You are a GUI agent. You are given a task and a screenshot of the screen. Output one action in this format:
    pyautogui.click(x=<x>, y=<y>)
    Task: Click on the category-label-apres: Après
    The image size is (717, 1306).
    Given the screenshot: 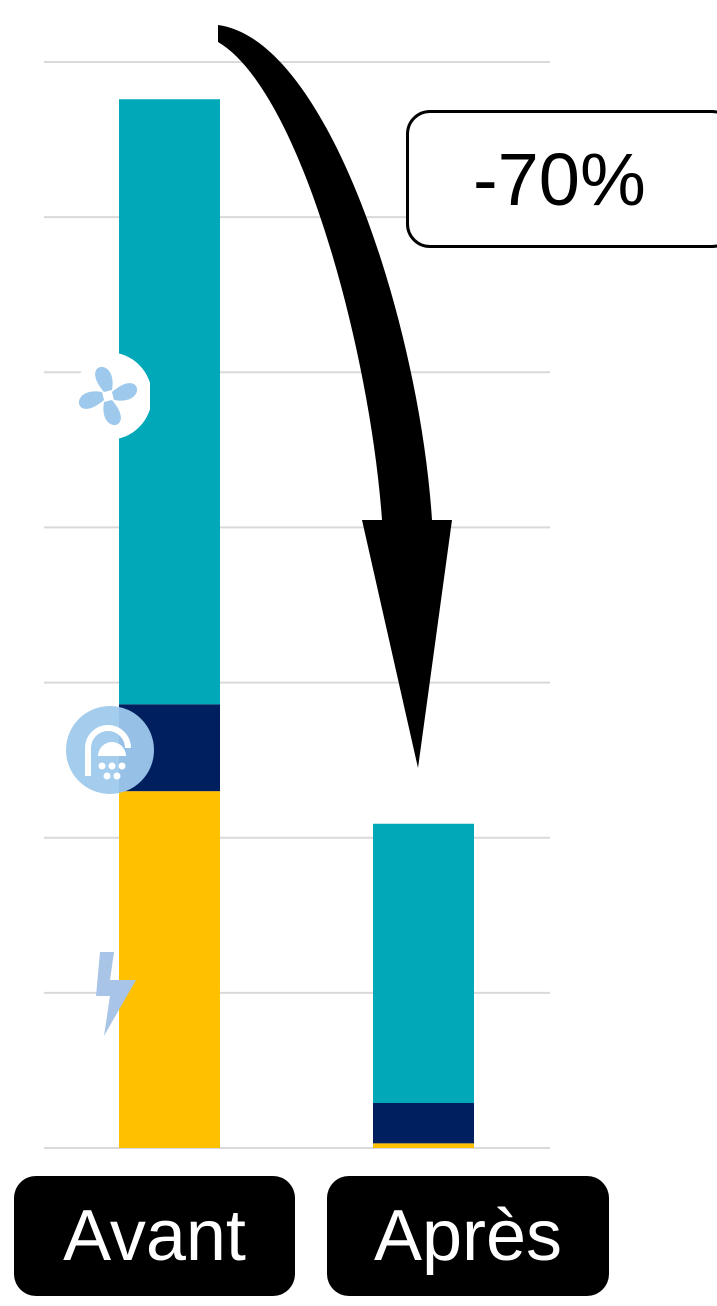 What is the action you would take?
    pyautogui.click(x=468, y=1236)
    